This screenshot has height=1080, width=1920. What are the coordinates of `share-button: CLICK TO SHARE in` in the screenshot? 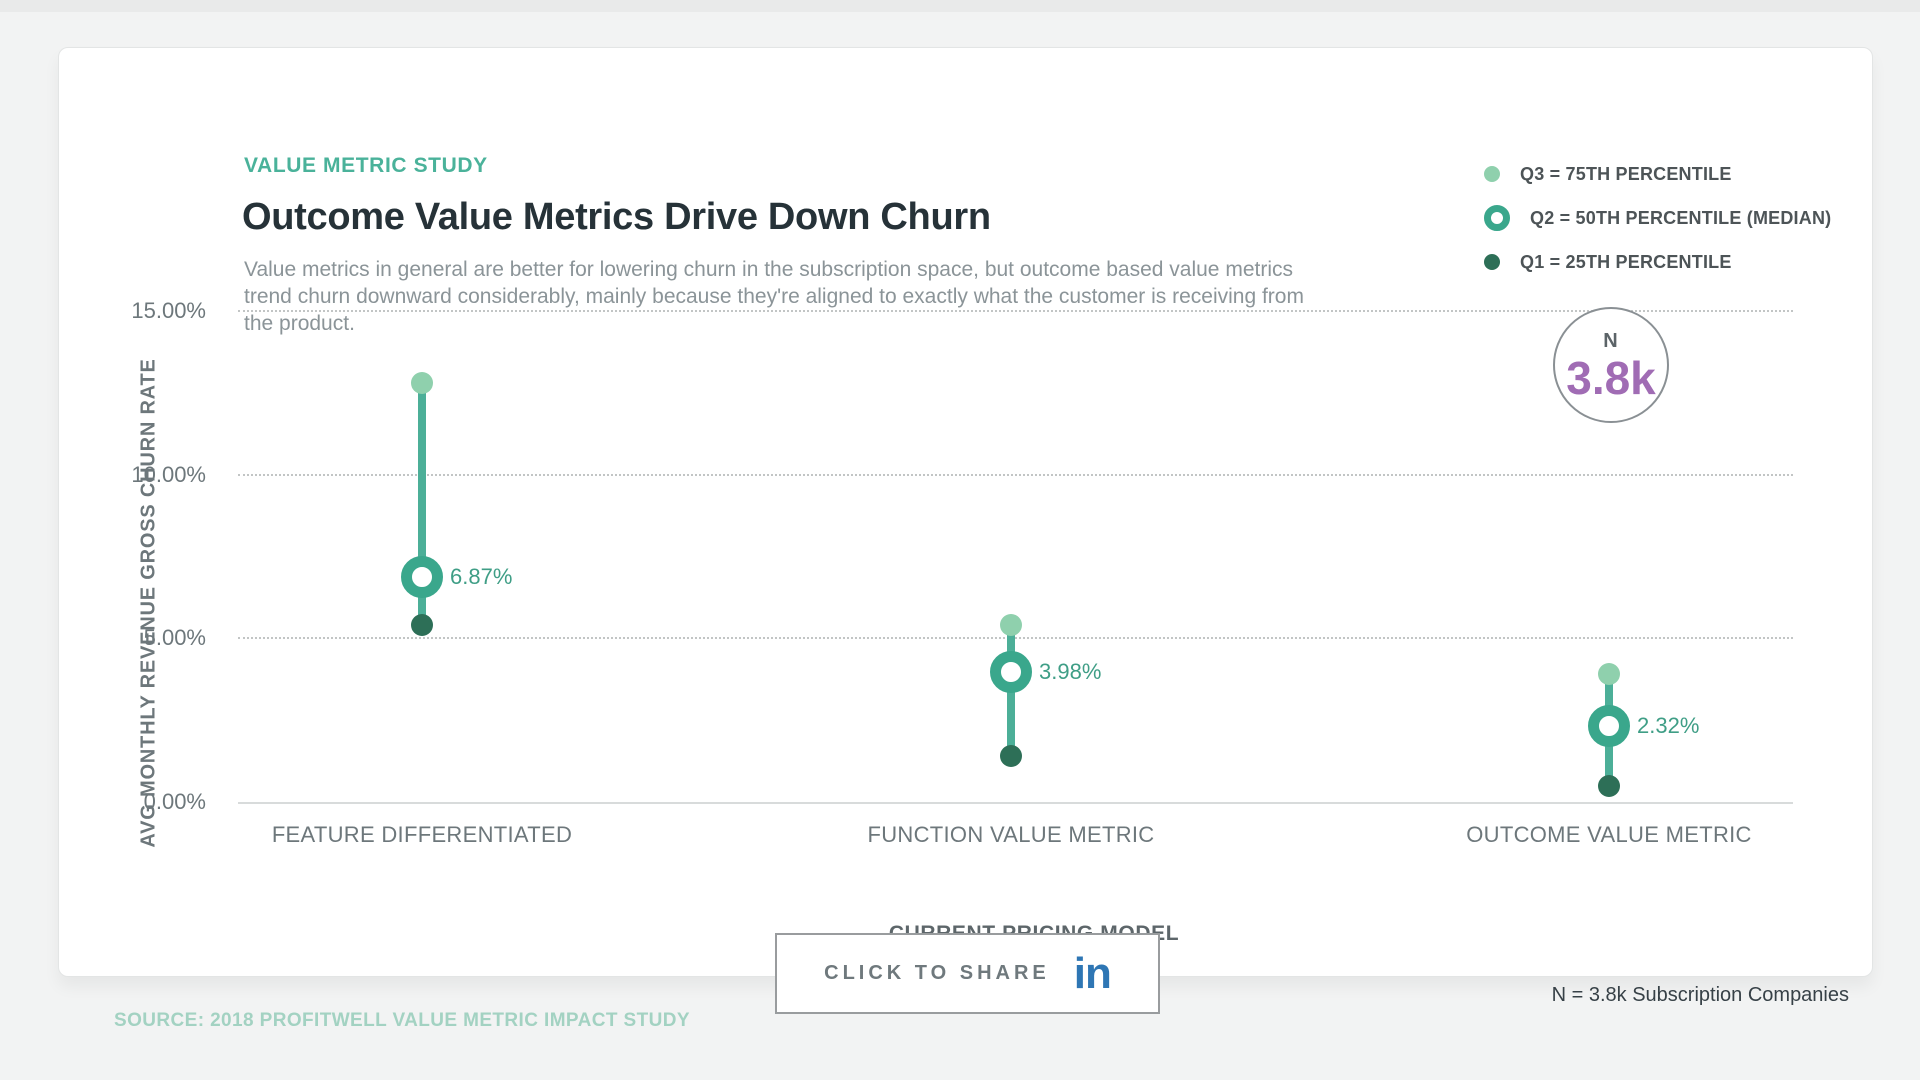 It's located at (967, 973).